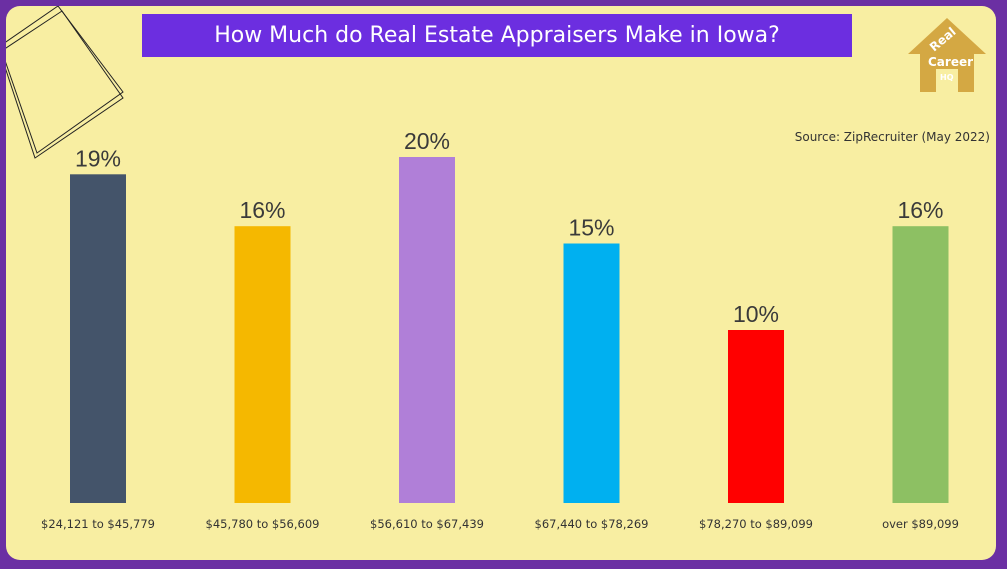  Describe the element at coordinates (263, 524) in the screenshot. I see `category-label: $45,780 to $56,609` at that location.